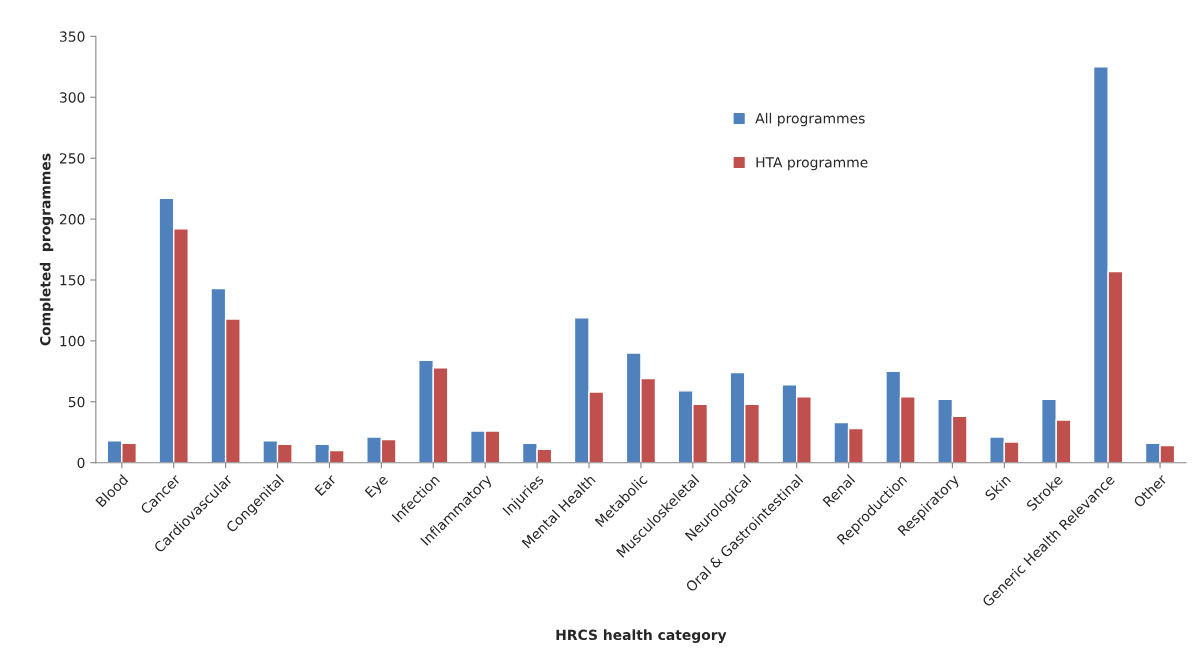  I want to click on legend-label: All programmes, so click(810, 119).